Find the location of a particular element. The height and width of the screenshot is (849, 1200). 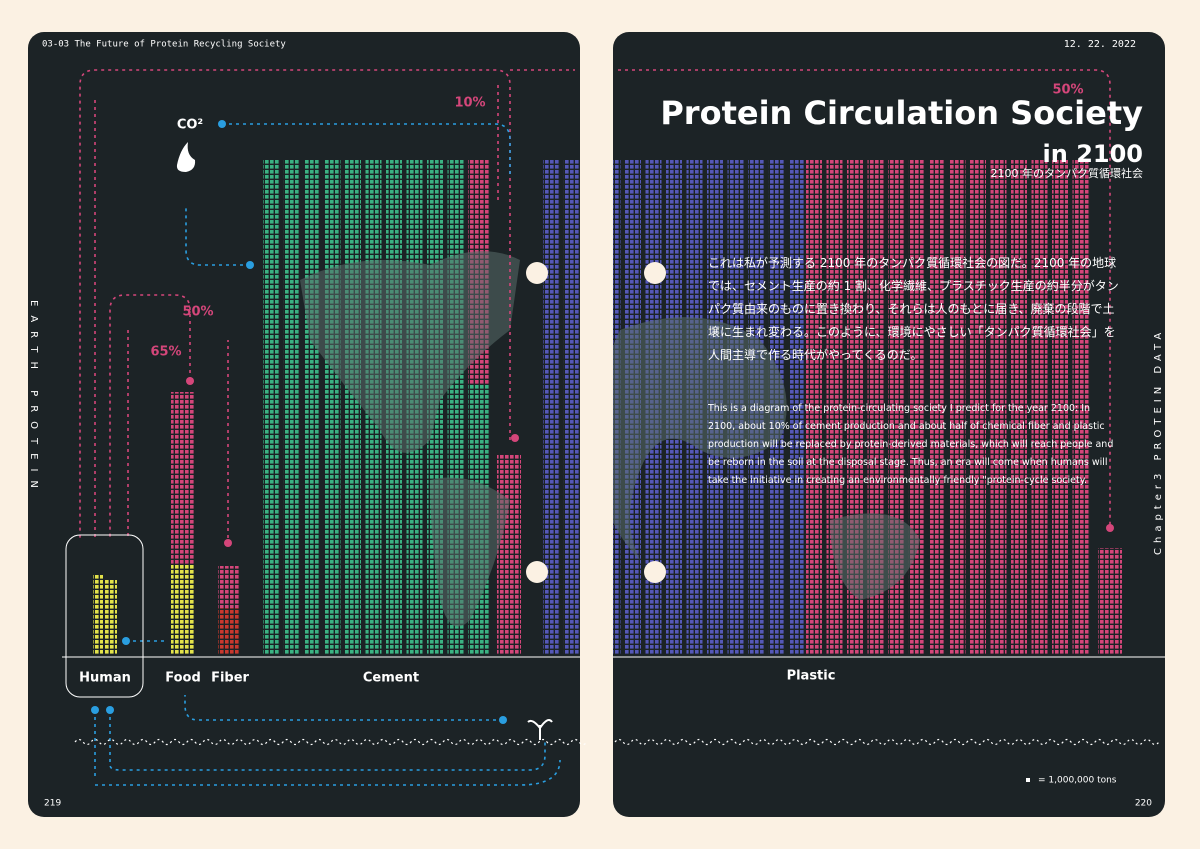

page-number: 220 is located at coordinates (1143, 804).